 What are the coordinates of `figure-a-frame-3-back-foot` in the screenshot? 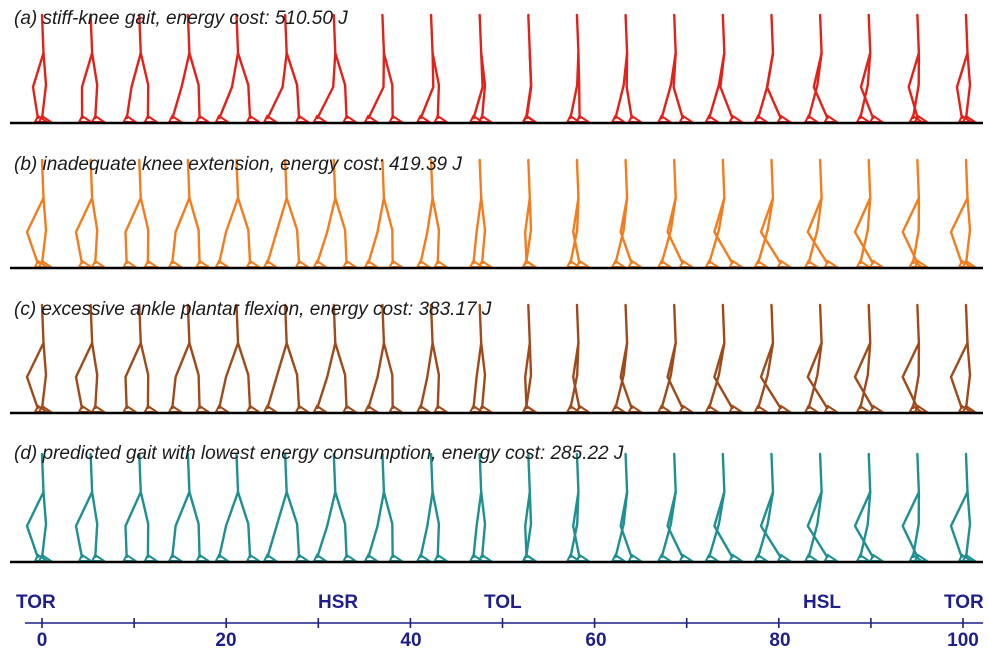 It's located at (130, 118).